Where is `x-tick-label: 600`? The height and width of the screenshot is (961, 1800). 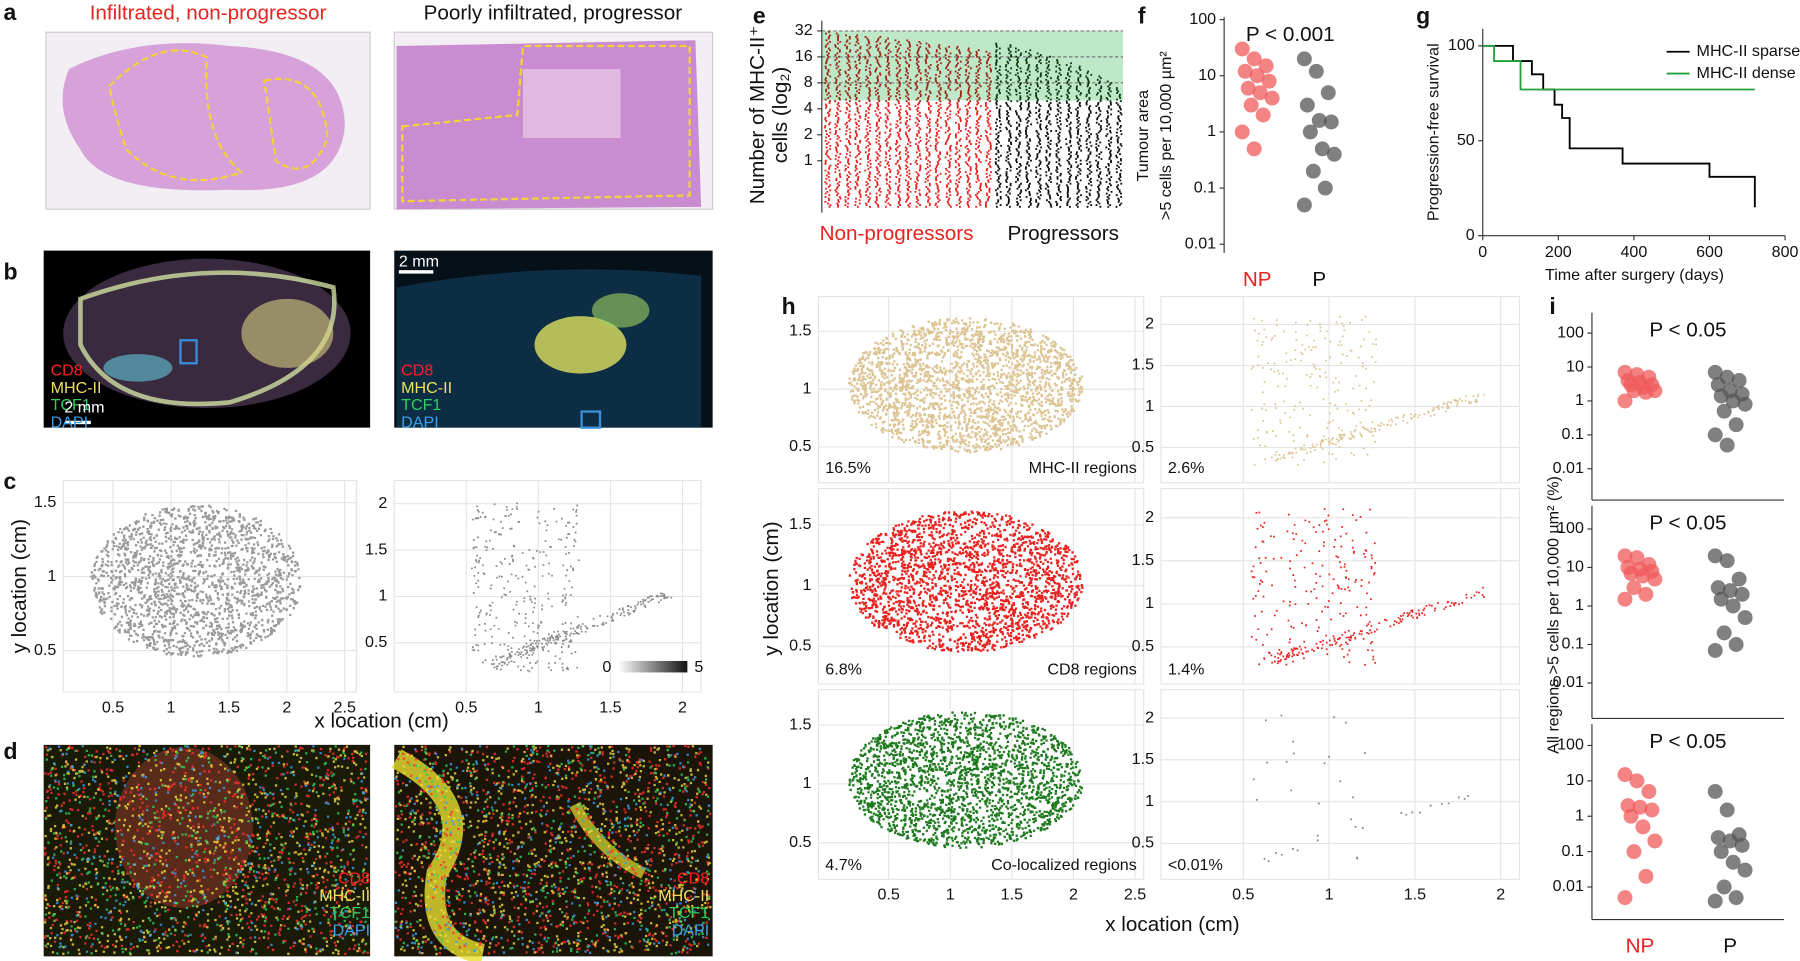 x-tick-label: 600 is located at coordinates (1709, 252).